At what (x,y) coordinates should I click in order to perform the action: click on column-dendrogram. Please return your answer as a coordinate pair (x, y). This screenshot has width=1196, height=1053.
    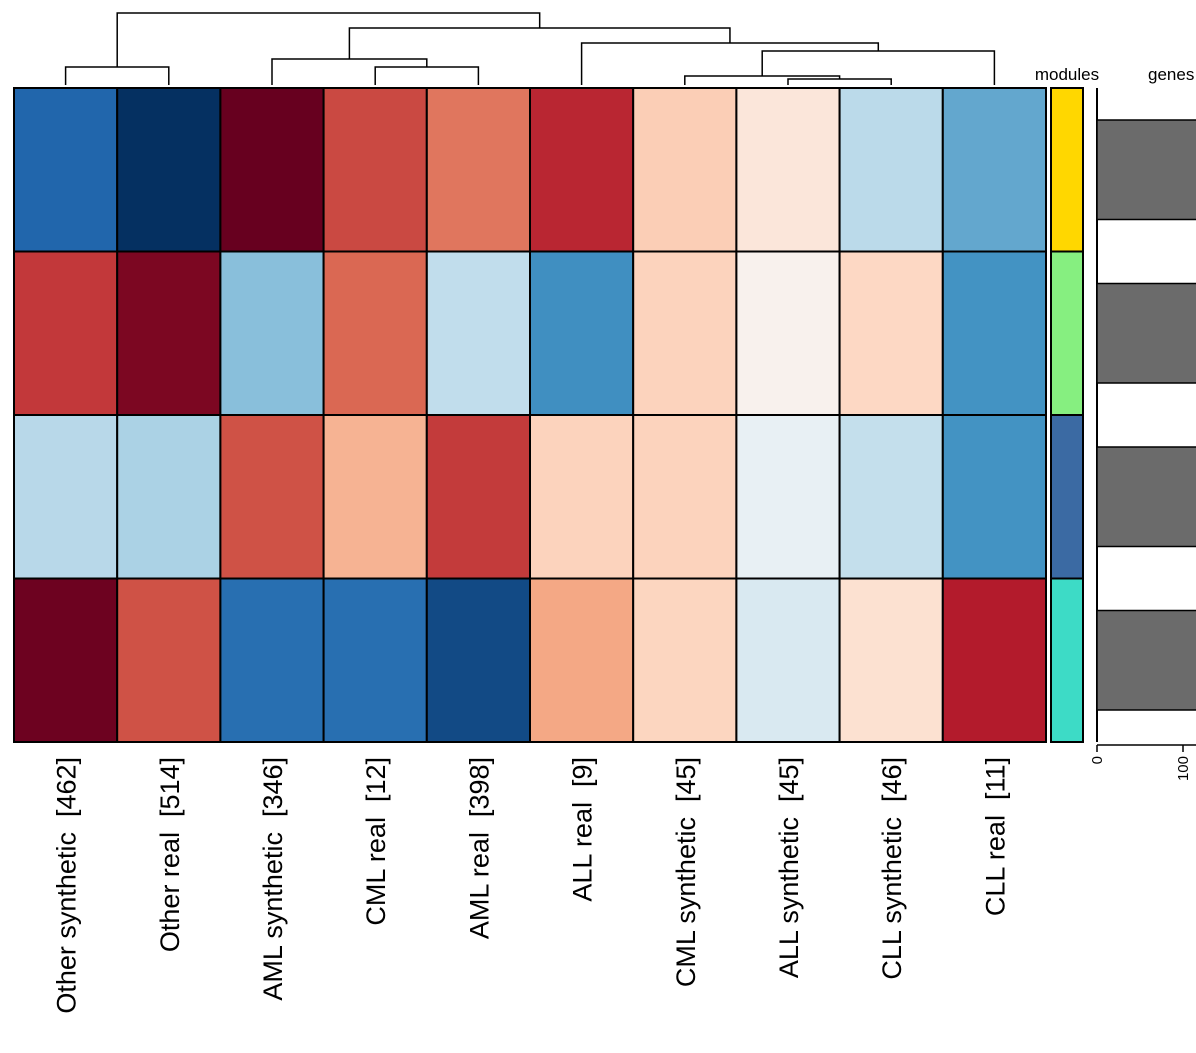
    Looking at the image, I should click on (530, 48).